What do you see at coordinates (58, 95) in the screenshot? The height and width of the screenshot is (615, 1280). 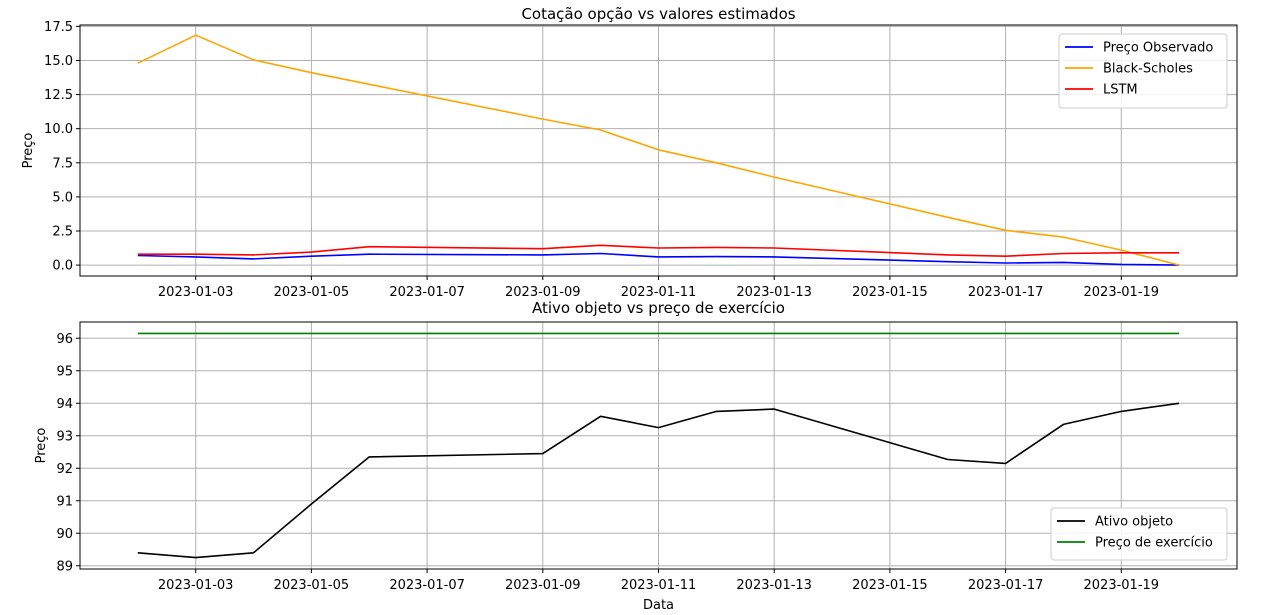 I see `y-tick-label: 12.5` at bounding box center [58, 95].